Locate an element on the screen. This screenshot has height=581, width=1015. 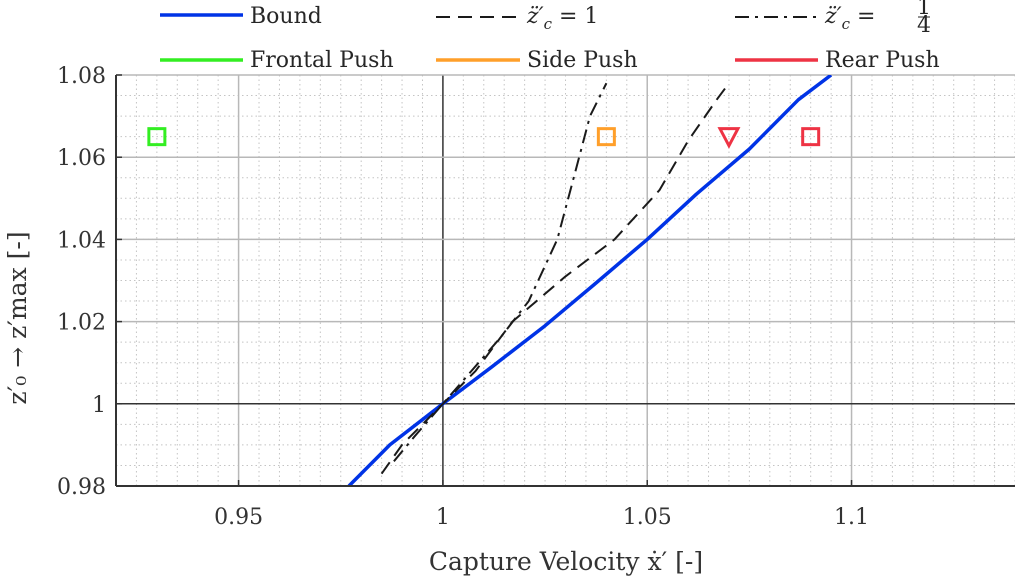
marker-rear-push-triangle-down is located at coordinates (729, 138).